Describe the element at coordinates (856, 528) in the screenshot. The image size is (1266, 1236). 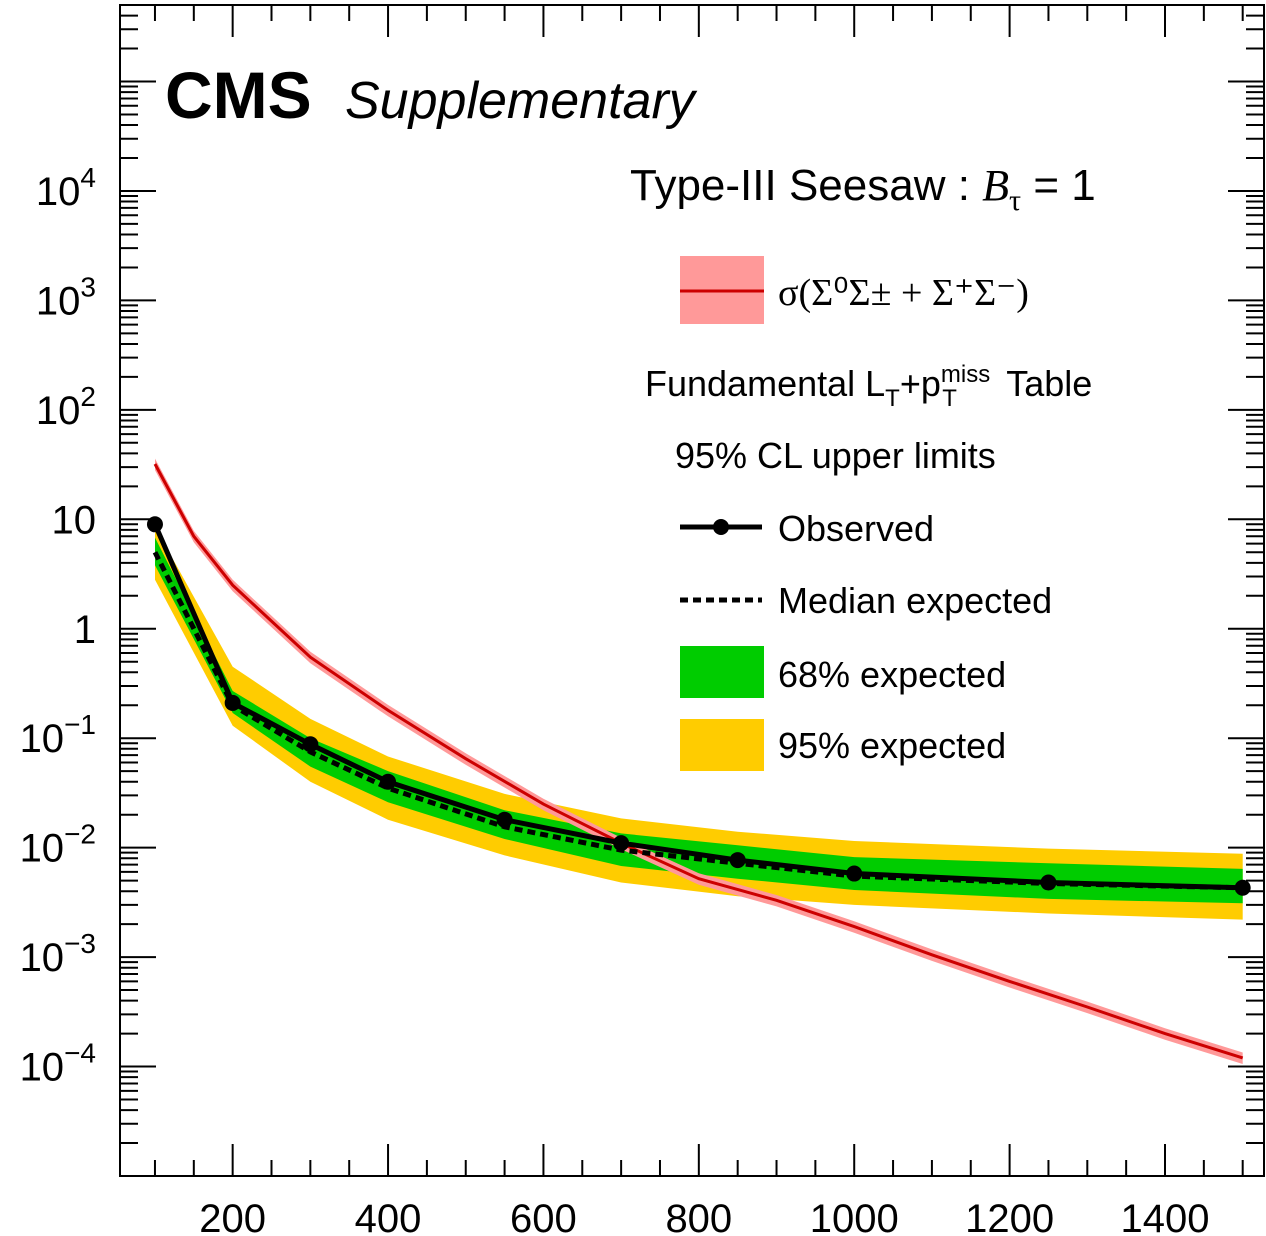
I see `legend-observed-label: Observed` at that location.